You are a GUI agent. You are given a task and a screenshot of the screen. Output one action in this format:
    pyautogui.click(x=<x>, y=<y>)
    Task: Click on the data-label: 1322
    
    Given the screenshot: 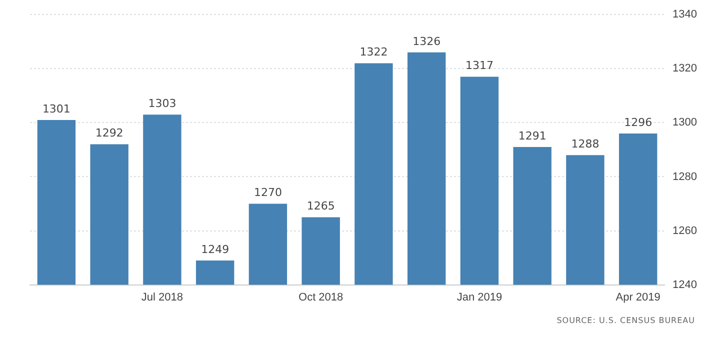 What is the action you would take?
    pyautogui.click(x=374, y=52)
    